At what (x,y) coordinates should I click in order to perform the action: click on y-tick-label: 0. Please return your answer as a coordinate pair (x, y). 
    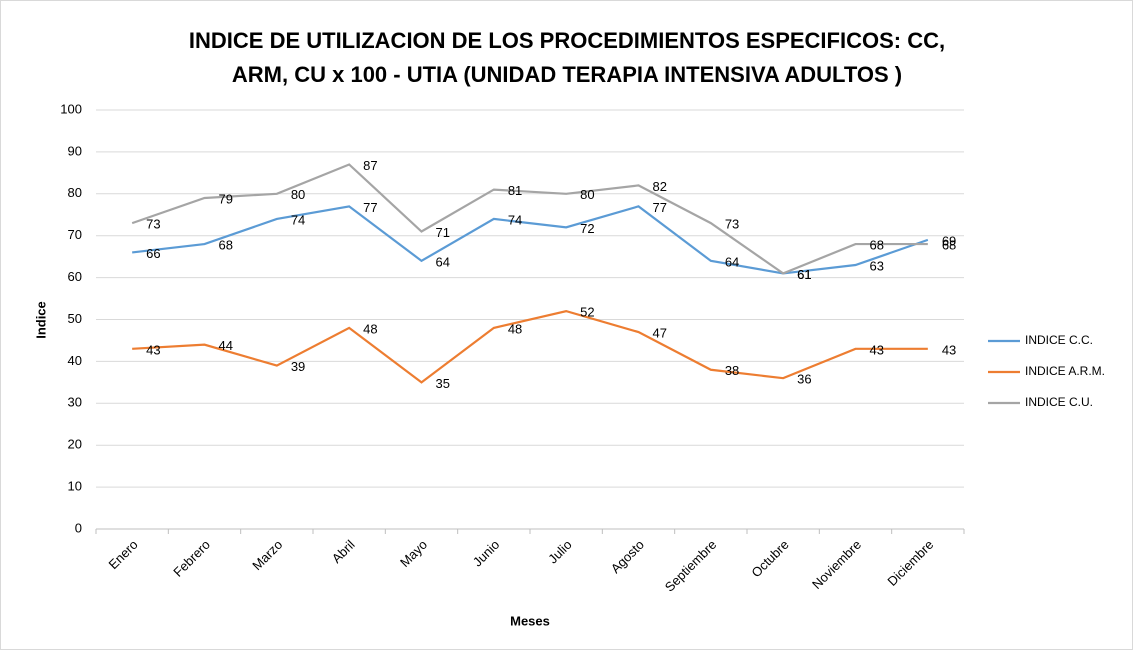
    Looking at the image, I should click on (78, 527).